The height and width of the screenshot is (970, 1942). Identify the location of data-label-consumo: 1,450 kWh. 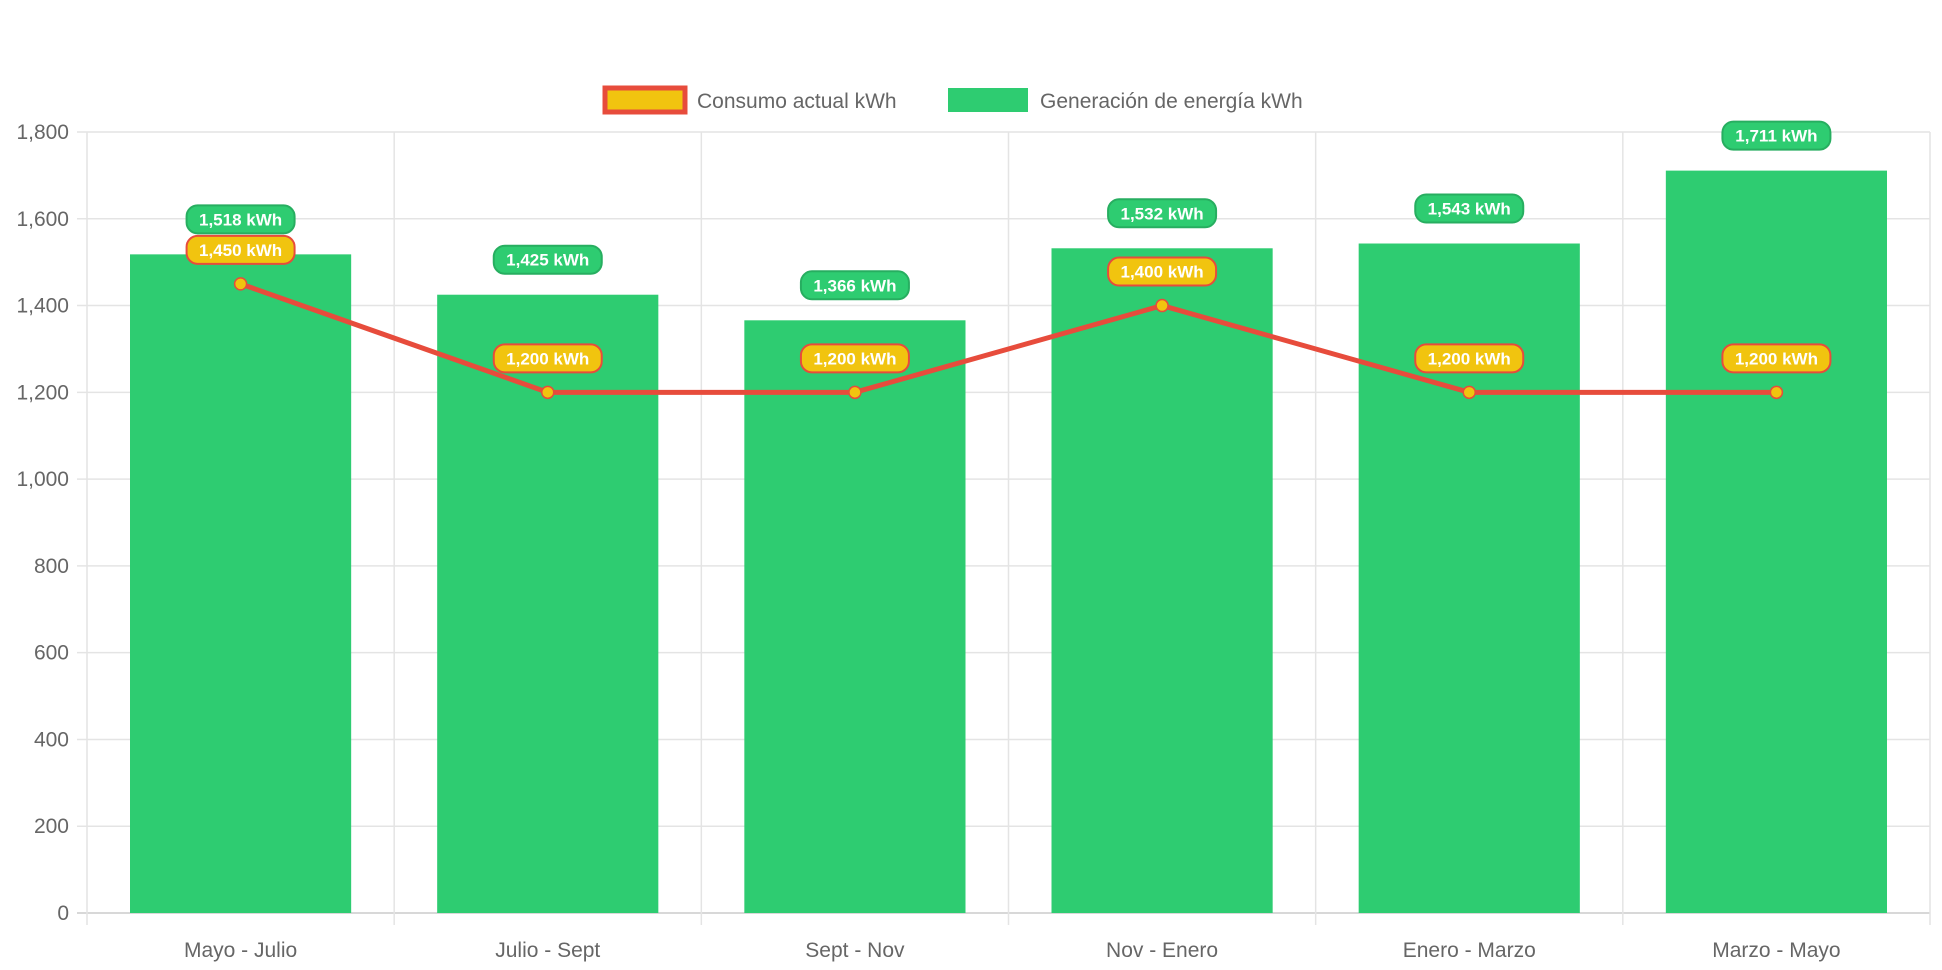
(240, 250).